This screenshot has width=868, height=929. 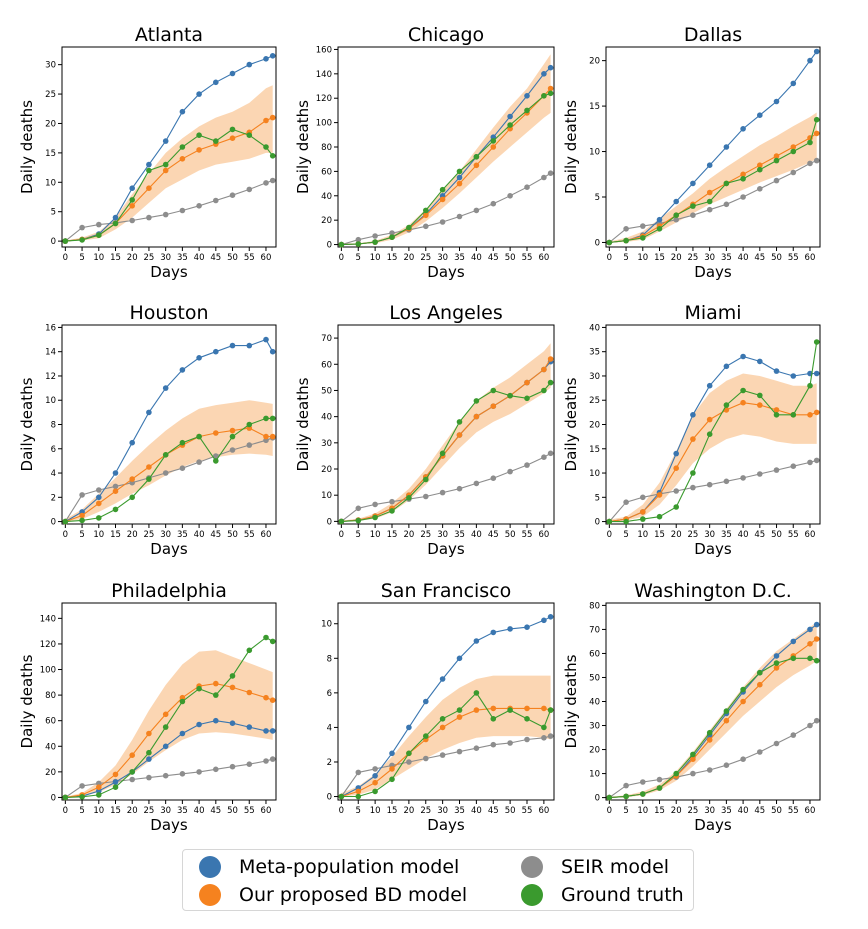 I want to click on legend-swatch-bd, so click(x=210, y=895).